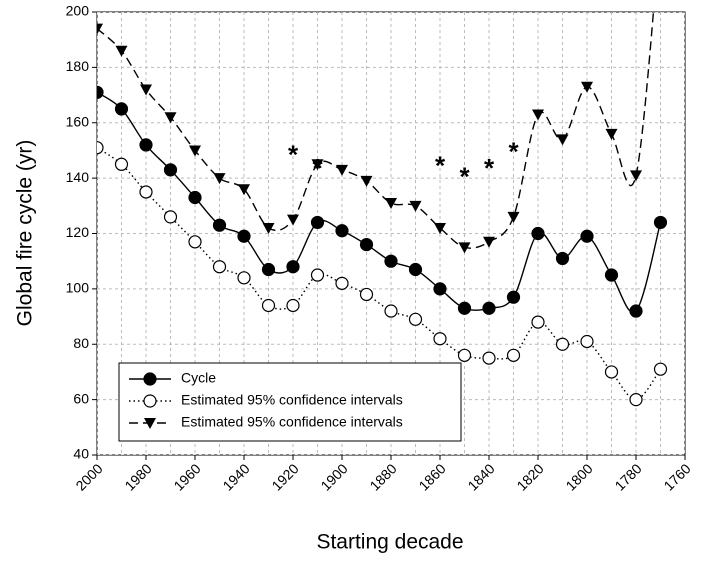  What do you see at coordinates (25, 233) in the screenshot?
I see `y-axis-title: Global fire cycle (yr)` at bounding box center [25, 233].